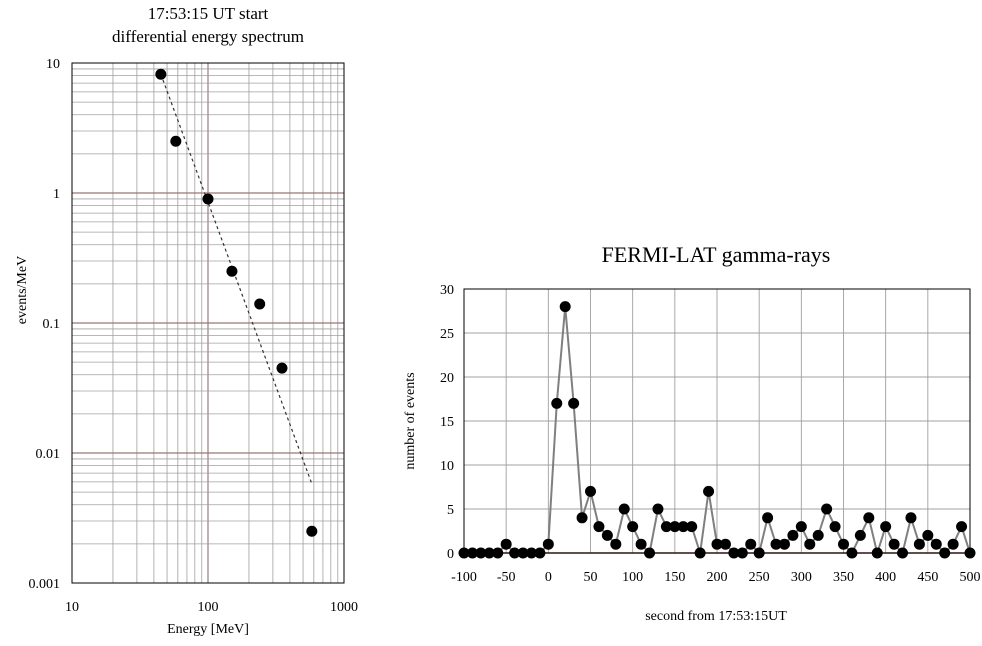 The height and width of the screenshot is (646, 982). Describe the element at coordinates (53, 64) in the screenshot. I see `spectrum-y-tick-label: 10` at that location.